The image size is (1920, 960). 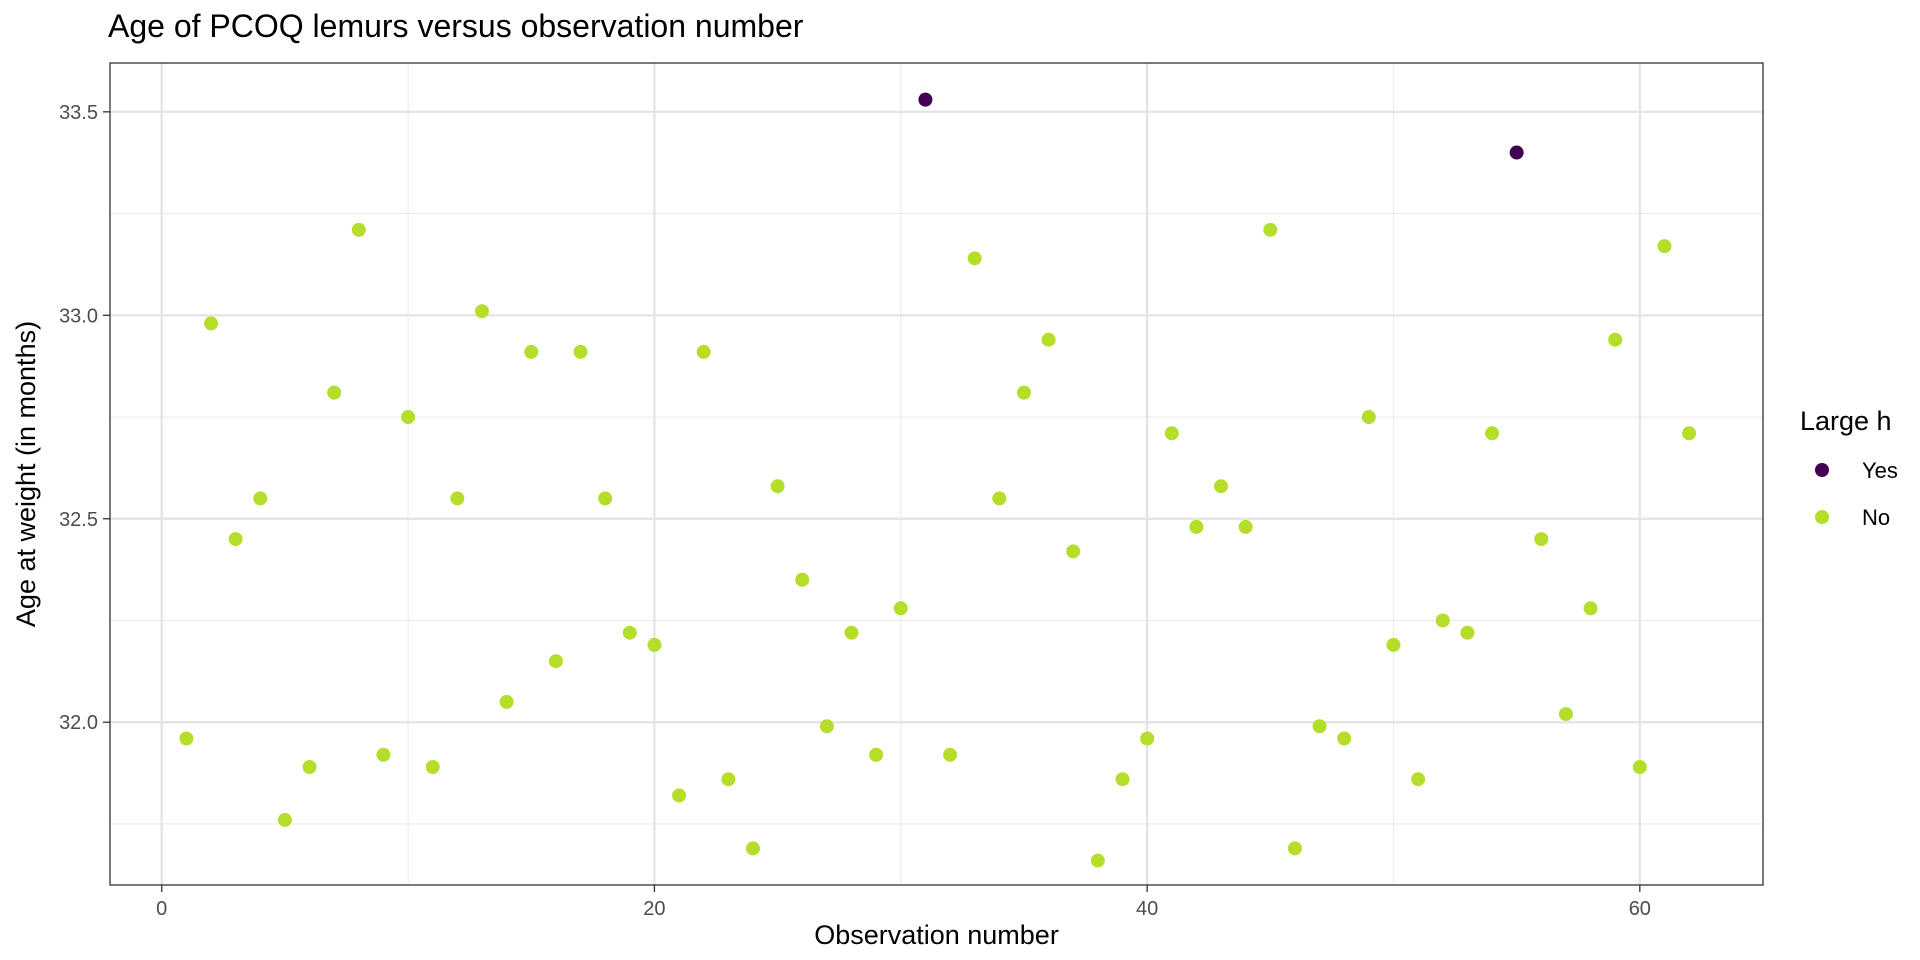 I want to click on legend-label-no: No, so click(x=1876, y=517).